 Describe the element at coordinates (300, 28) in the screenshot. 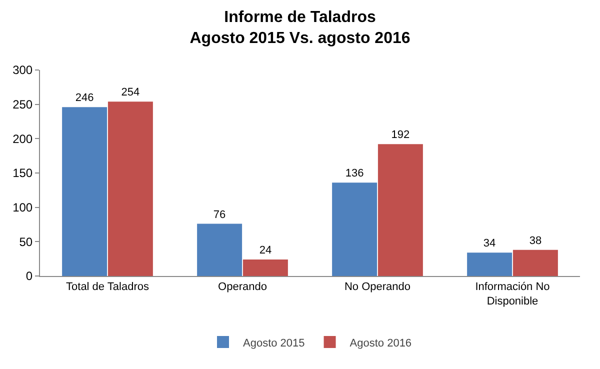

I see `chart-title: Informe de Taladros Agosto 2015 Vs. agosto 2016` at that location.